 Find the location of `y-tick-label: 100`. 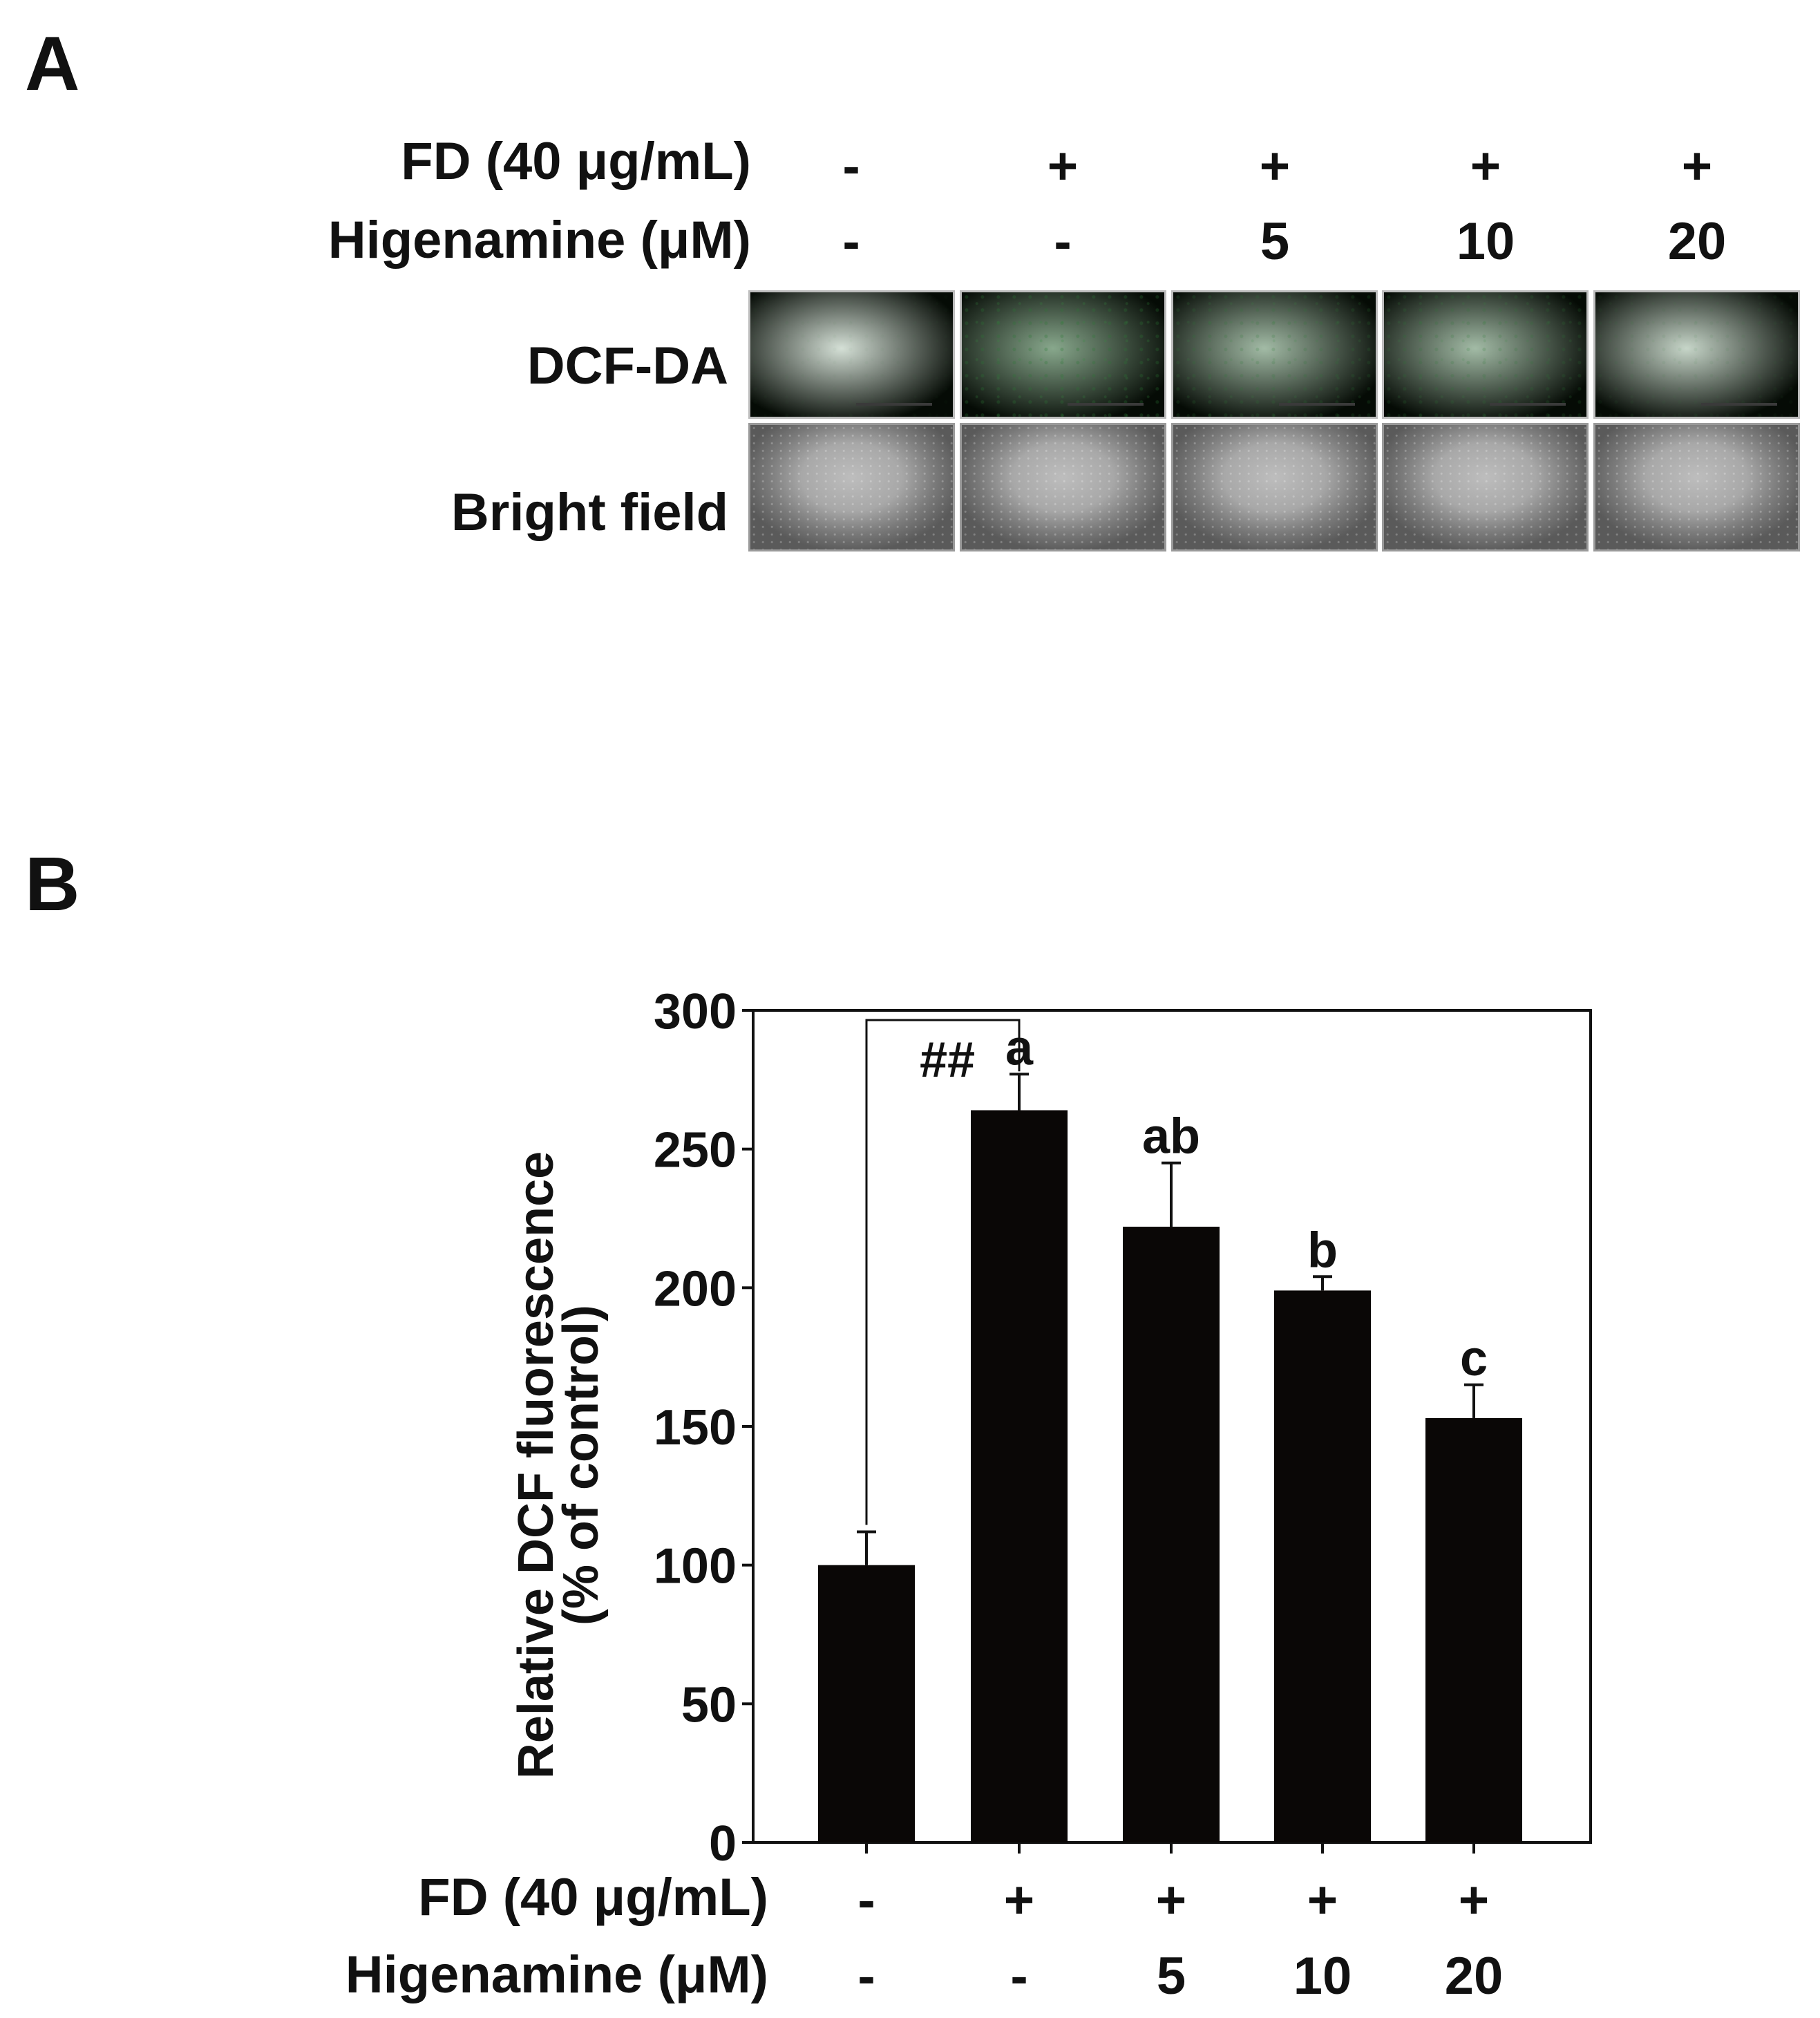

y-tick-label: 100 is located at coordinates (695, 1566).